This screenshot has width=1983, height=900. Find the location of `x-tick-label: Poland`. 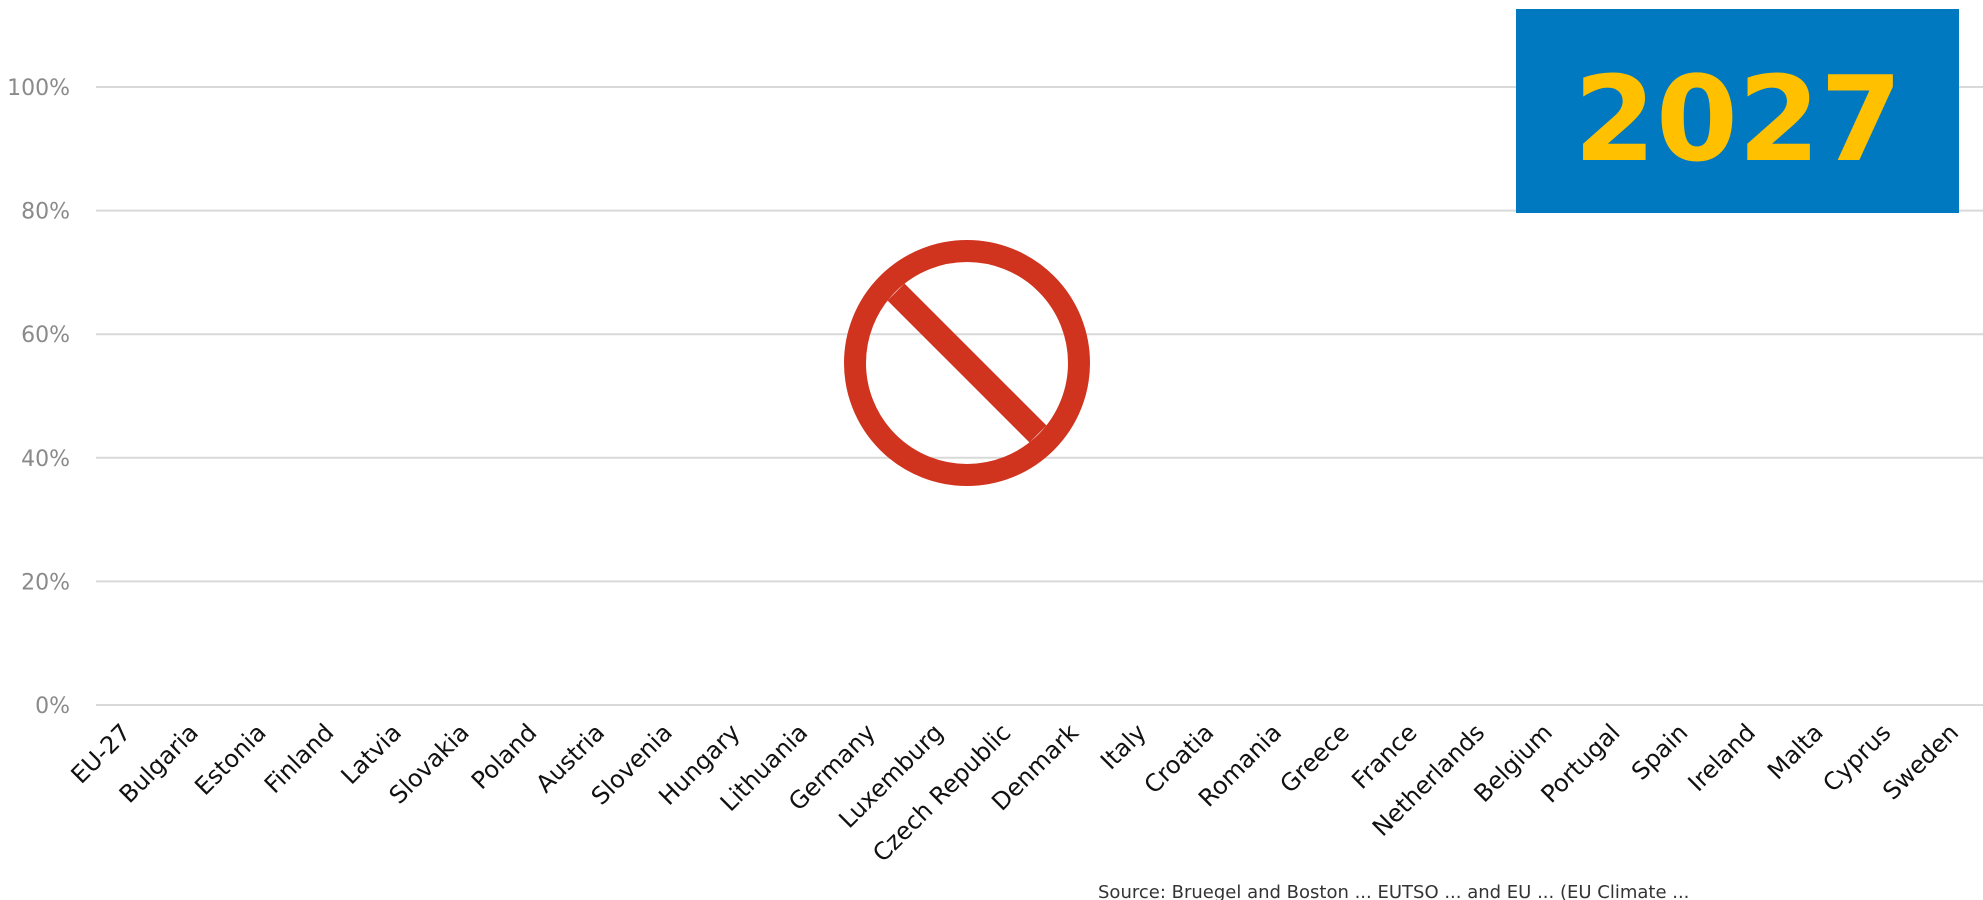

x-tick-label: Poland is located at coordinates (504, 756).